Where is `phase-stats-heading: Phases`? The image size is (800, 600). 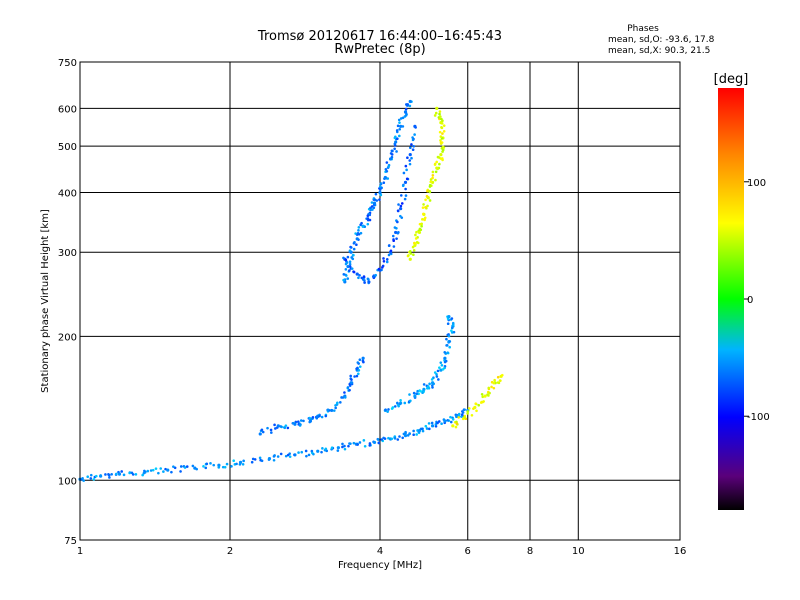 phase-stats-heading: Phases is located at coordinates (643, 29).